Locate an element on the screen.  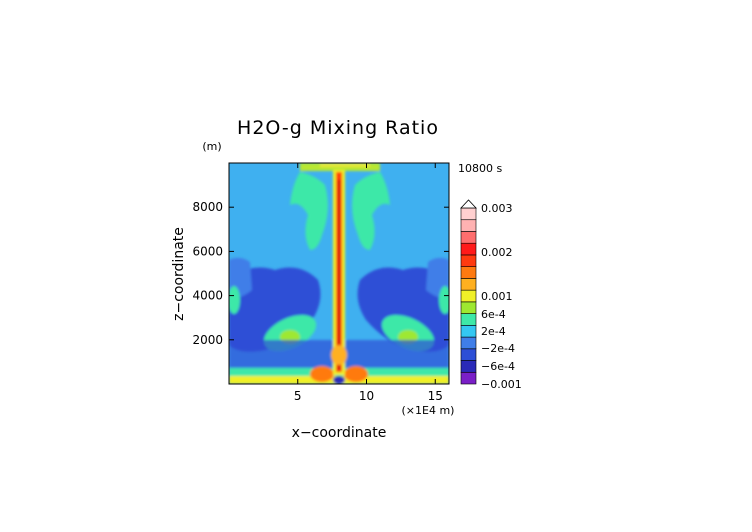
time-label: 10800 s is located at coordinates (480, 168).